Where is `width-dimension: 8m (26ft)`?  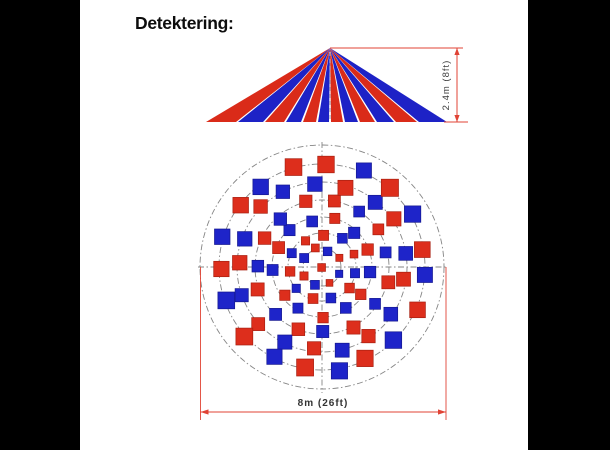 width-dimension: 8m (26ft) is located at coordinates (323, 343).